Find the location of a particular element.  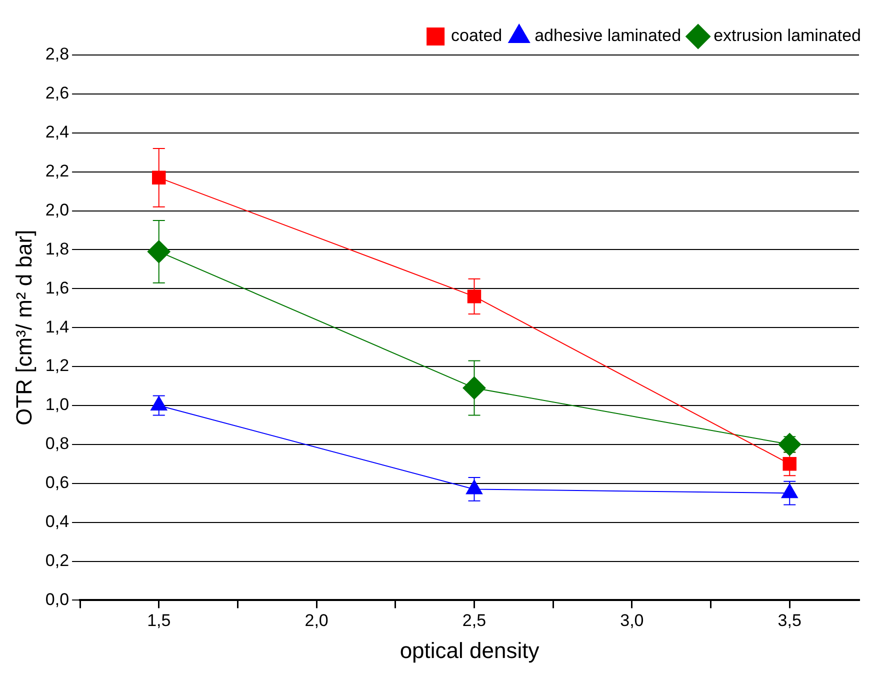

legend-label: adhesive laminated is located at coordinates (608, 36).